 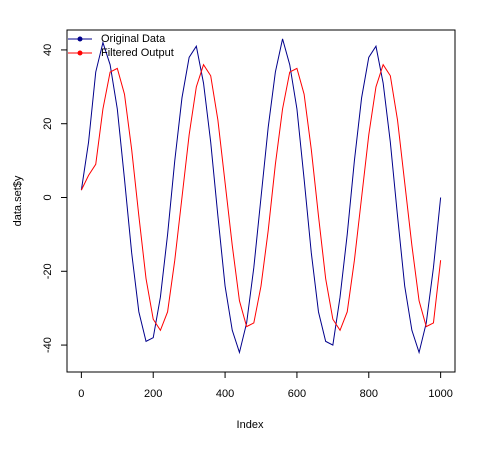 I want to click on x-axis-label: Index, so click(x=250, y=425).